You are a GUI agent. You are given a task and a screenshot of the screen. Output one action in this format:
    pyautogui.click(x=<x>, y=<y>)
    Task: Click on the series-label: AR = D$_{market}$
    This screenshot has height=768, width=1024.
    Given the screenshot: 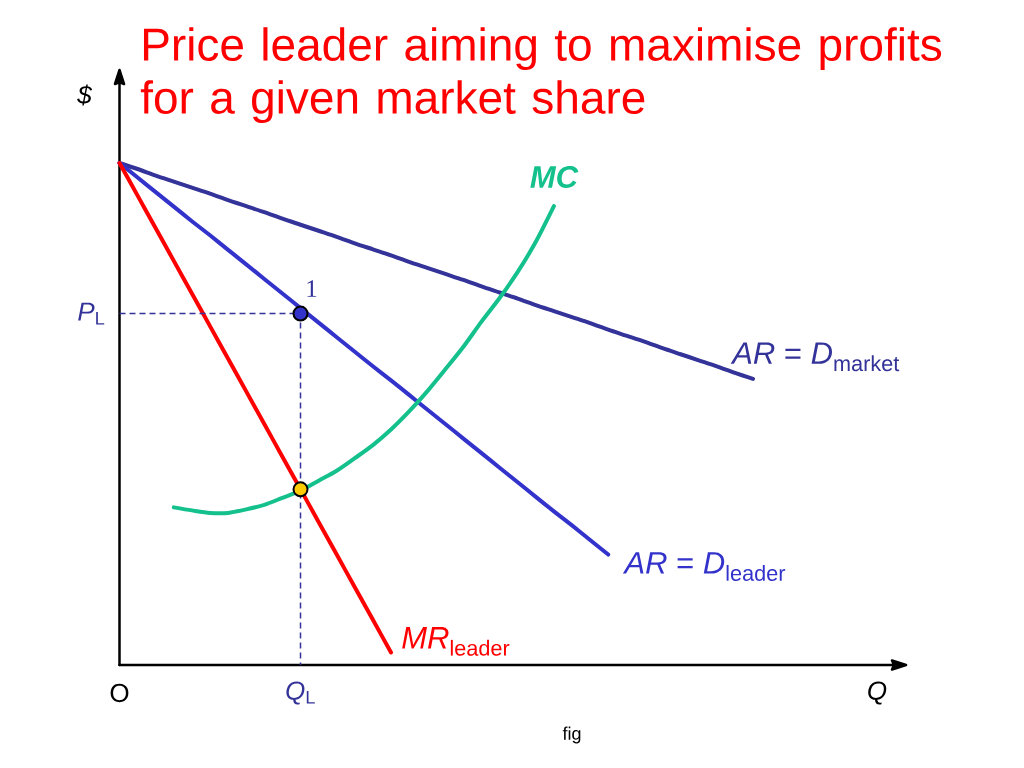 What is the action you would take?
    pyautogui.click(x=815, y=357)
    